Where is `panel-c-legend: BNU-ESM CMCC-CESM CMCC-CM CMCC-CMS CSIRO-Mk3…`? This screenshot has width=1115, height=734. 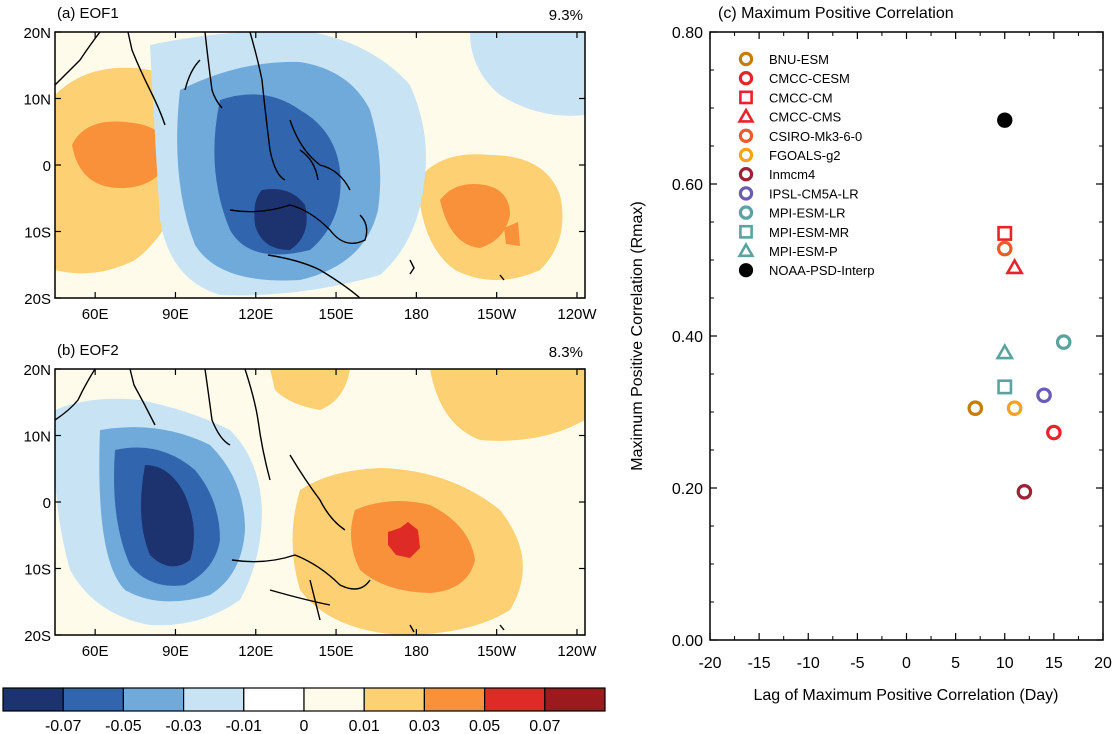
panel-c-legend: BNU-ESM CMCC-CESM CMCC-CM CMCC-CMS CSIRO-Mk3… is located at coordinates (805, 164).